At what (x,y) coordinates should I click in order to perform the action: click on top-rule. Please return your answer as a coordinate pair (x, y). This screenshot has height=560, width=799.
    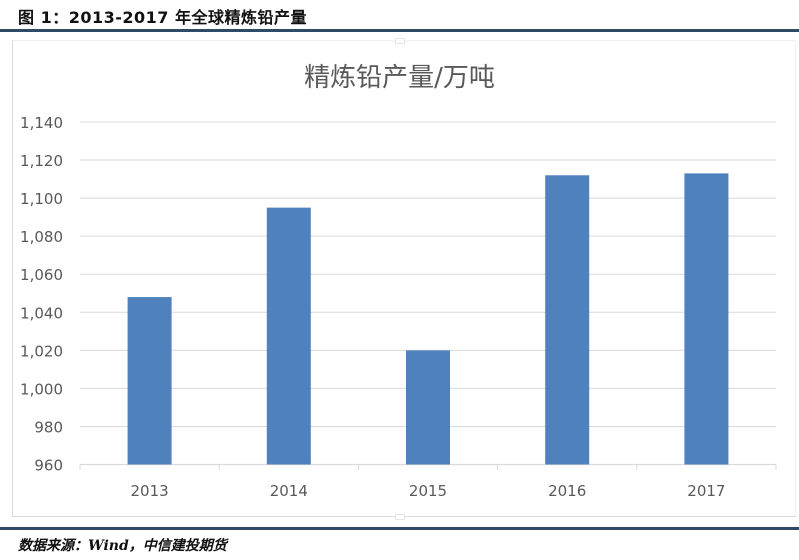
    Looking at the image, I should click on (399, 30).